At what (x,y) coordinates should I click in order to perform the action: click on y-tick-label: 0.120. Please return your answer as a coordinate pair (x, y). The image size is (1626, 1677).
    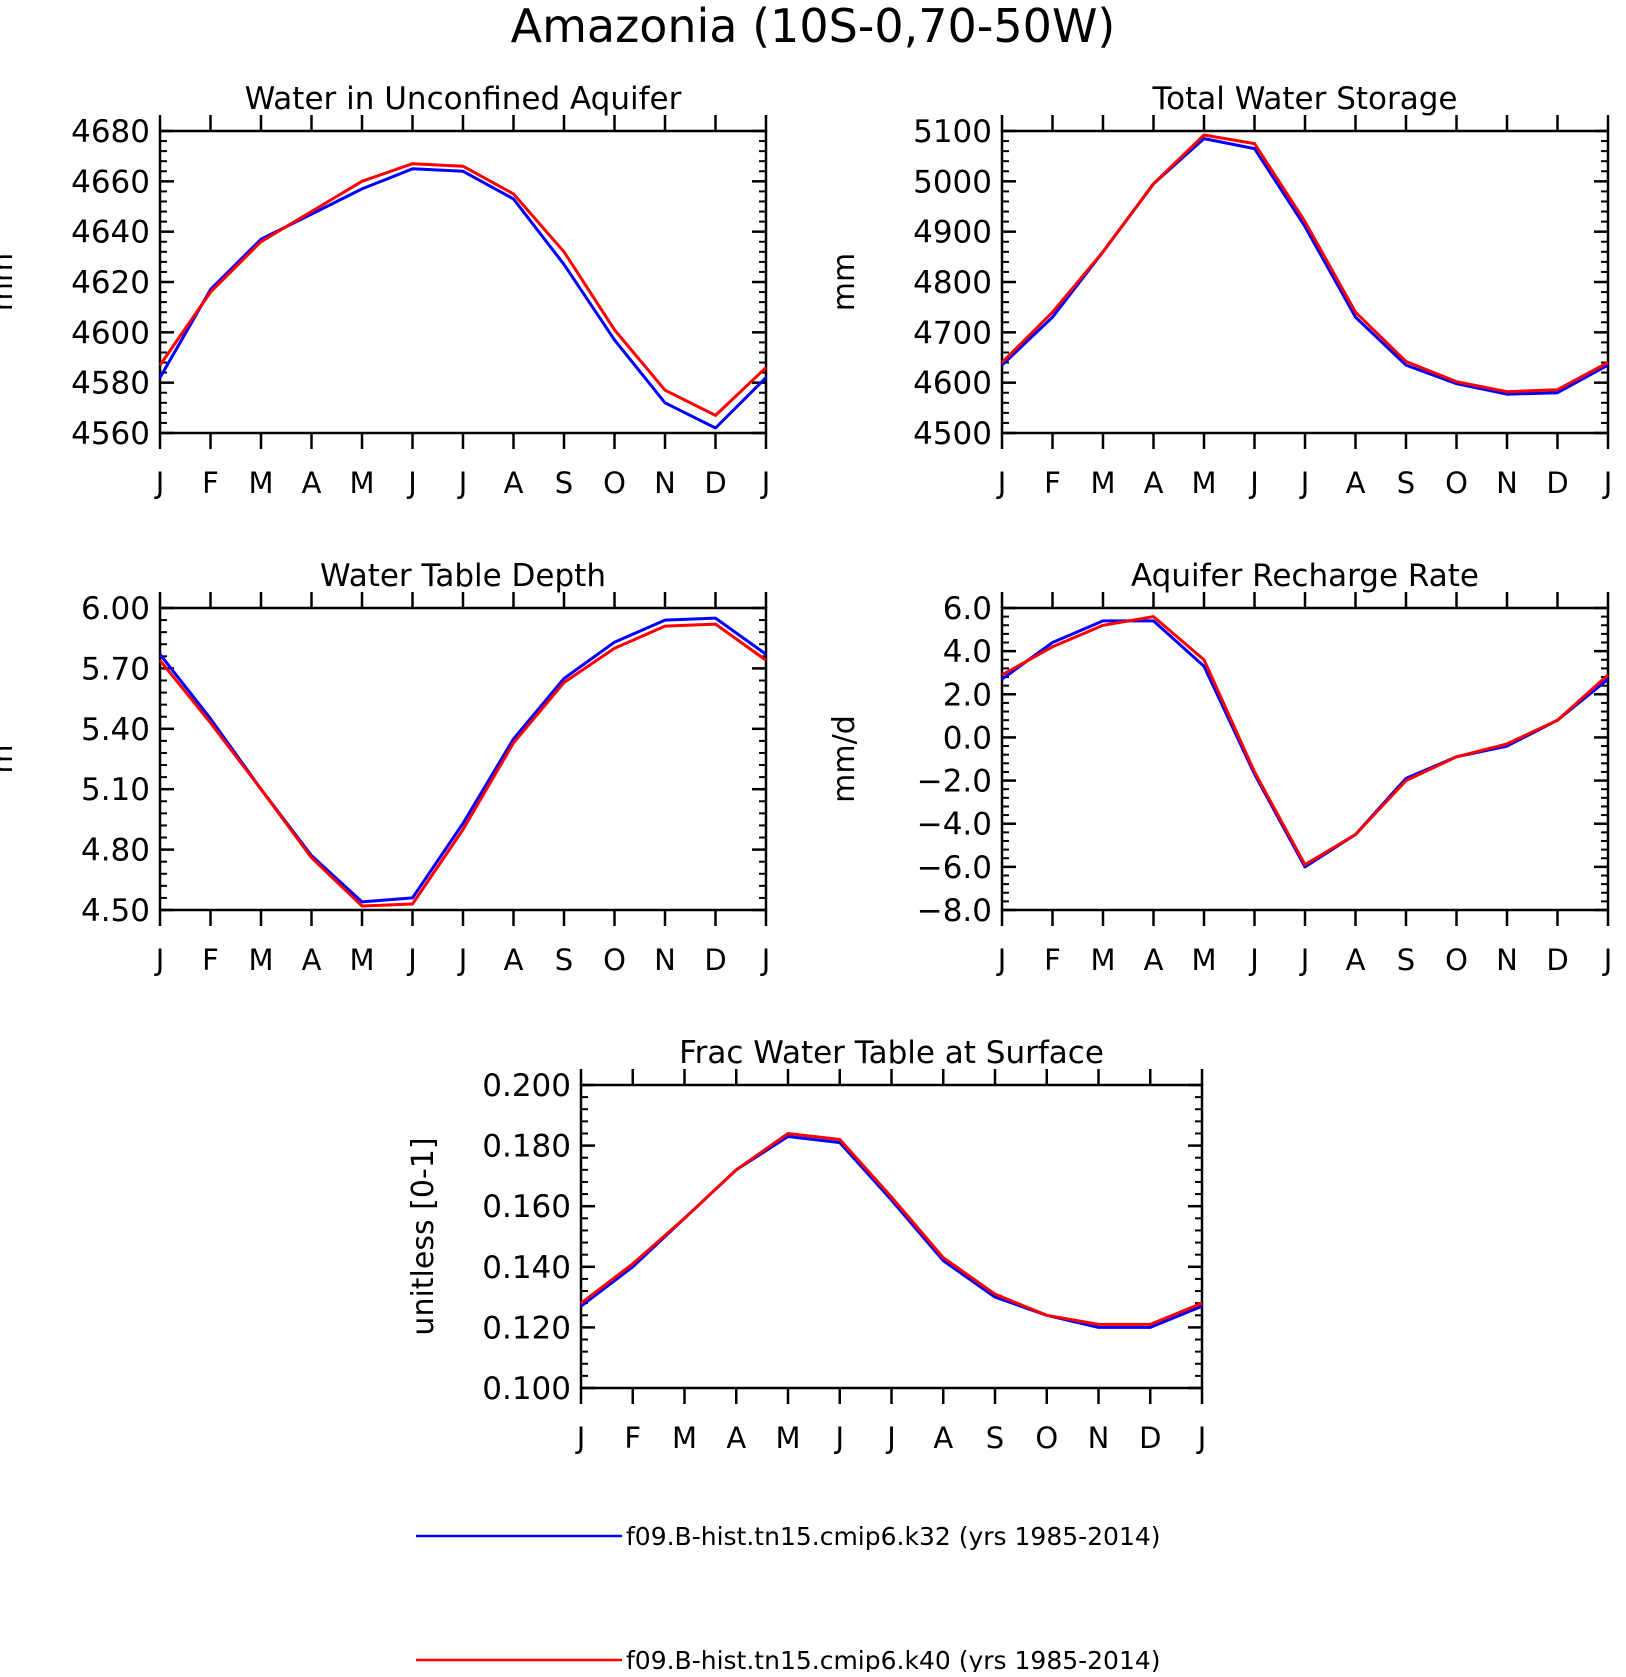
    Looking at the image, I should click on (526, 1328).